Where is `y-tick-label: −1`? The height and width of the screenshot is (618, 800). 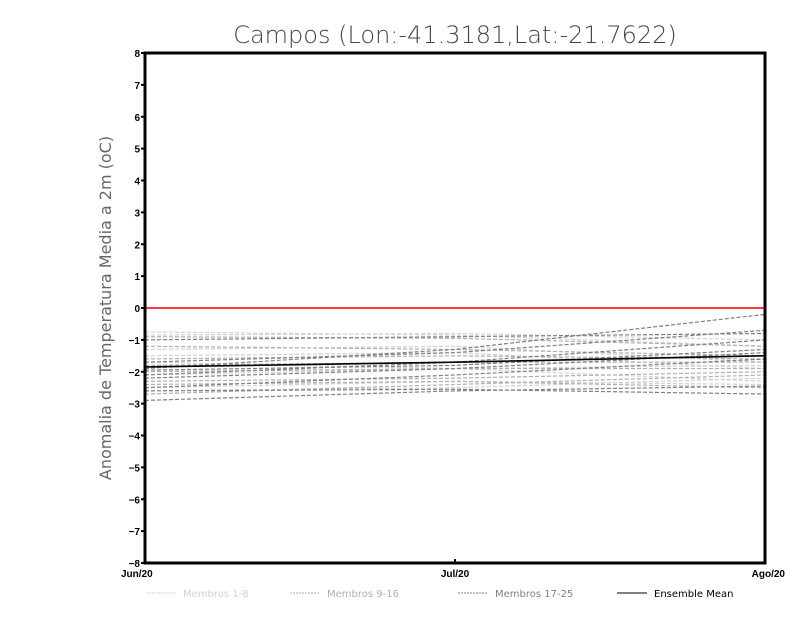 y-tick-label: −1 is located at coordinates (135, 341).